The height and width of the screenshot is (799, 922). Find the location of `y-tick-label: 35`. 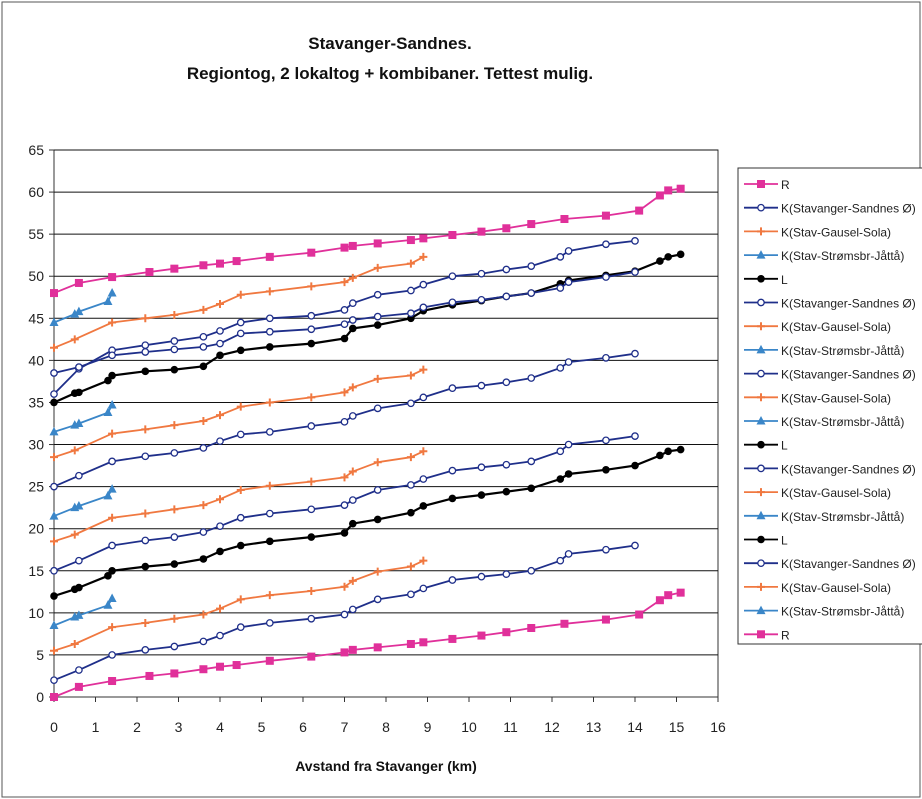

y-tick-label: 35 is located at coordinates (36, 402).